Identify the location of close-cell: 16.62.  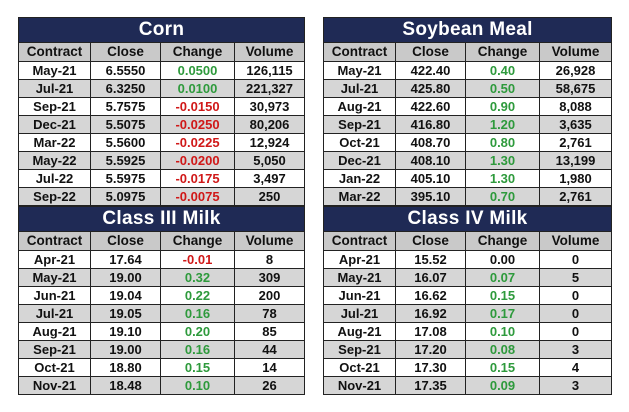
(430, 295).